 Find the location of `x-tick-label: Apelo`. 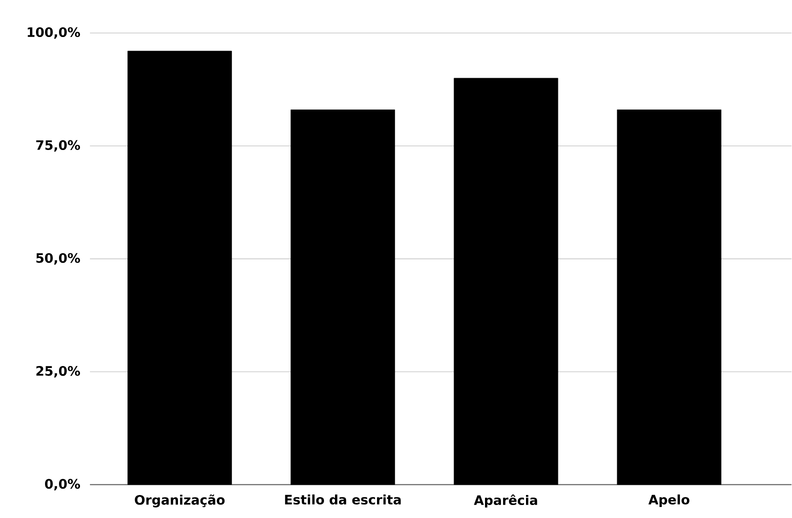

x-tick-label: Apelo is located at coordinates (669, 501).